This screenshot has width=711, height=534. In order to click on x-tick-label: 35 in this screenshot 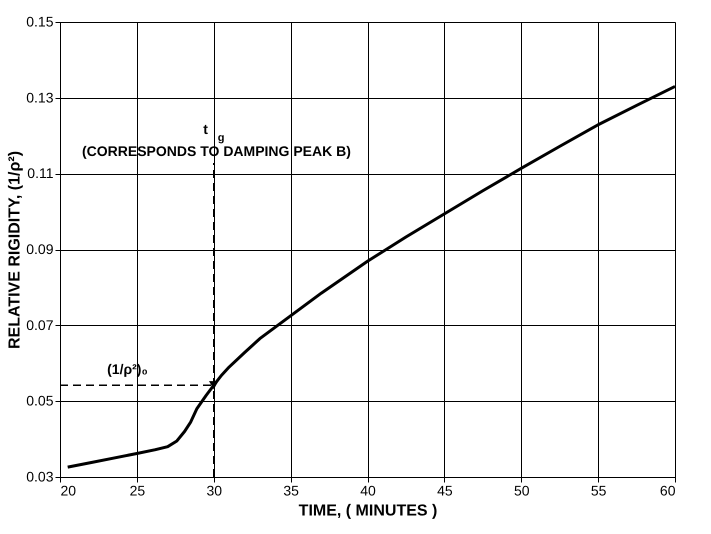, I will do `click(291, 490)`.